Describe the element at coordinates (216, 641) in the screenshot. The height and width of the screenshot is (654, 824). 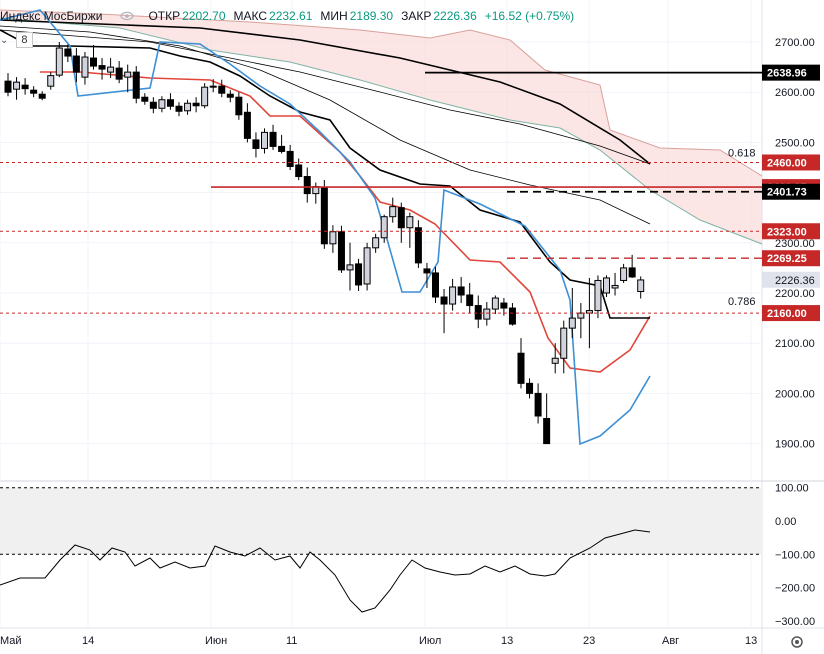
I see `x-tick-label: Июн` at that location.